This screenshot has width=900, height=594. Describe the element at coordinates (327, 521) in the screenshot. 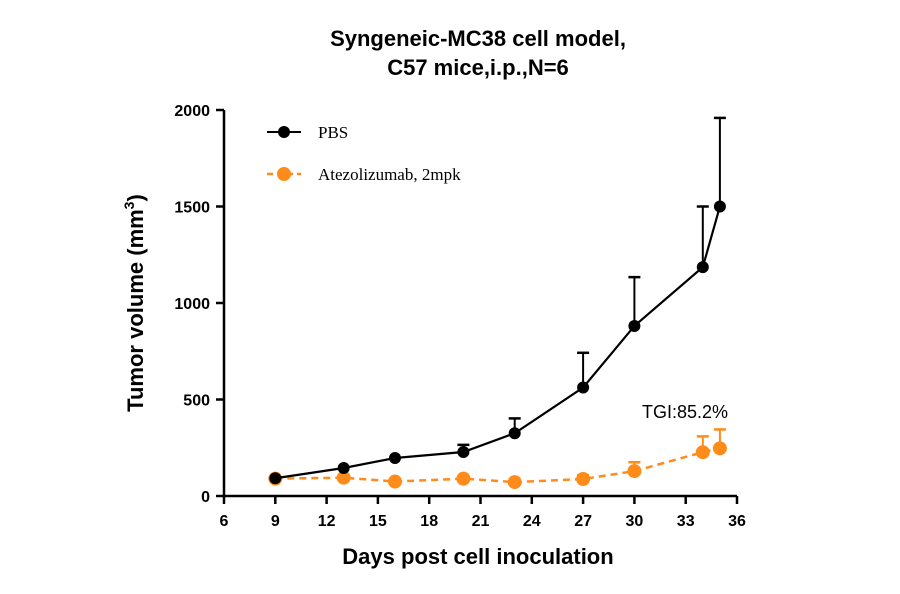

I see `x-tick-label: 12` at that location.